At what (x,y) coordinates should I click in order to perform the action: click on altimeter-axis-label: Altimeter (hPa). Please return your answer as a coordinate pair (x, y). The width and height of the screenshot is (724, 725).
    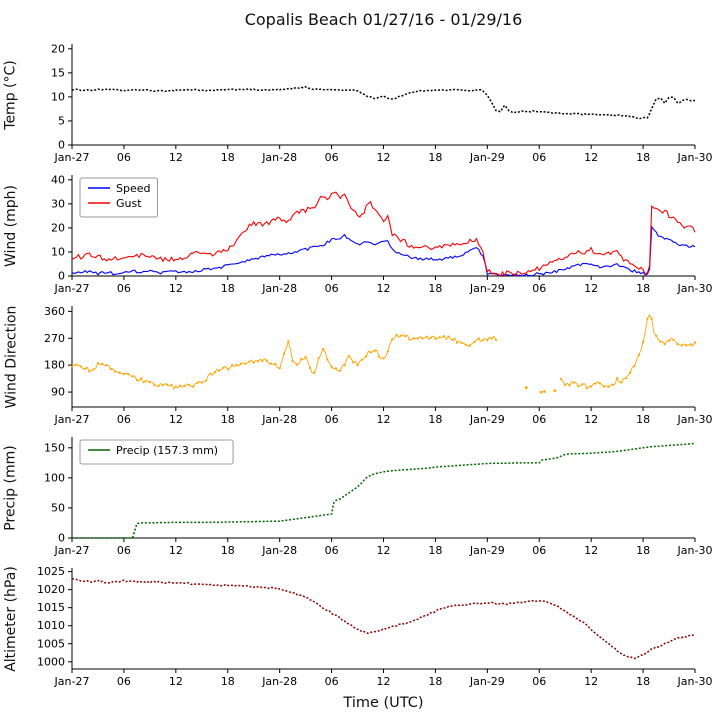
    Looking at the image, I should click on (11, 618).